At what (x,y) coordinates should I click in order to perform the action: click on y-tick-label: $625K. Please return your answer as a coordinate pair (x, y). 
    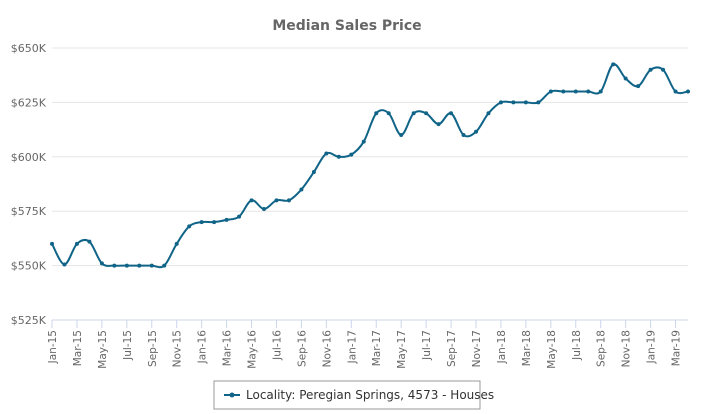
    Looking at the image, I should click on (29, 102).